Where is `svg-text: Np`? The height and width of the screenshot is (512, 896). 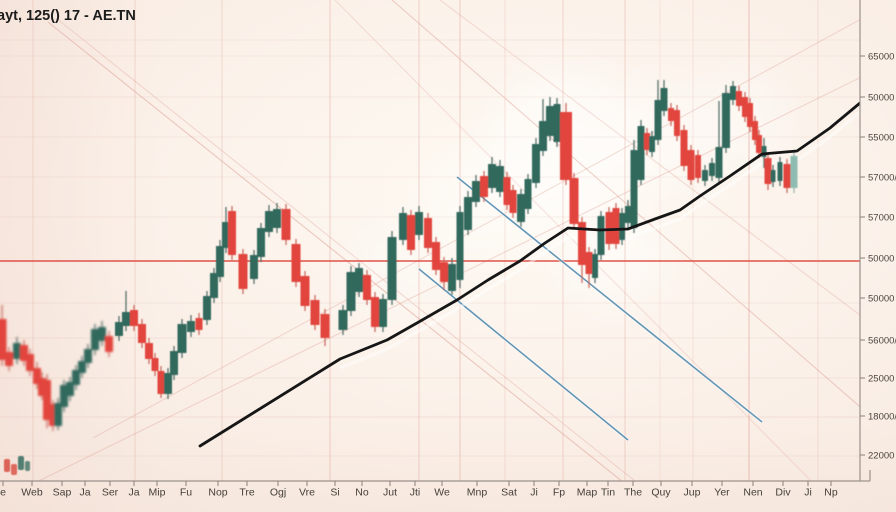 svg-text: Np is located at coordinates (831, 493).